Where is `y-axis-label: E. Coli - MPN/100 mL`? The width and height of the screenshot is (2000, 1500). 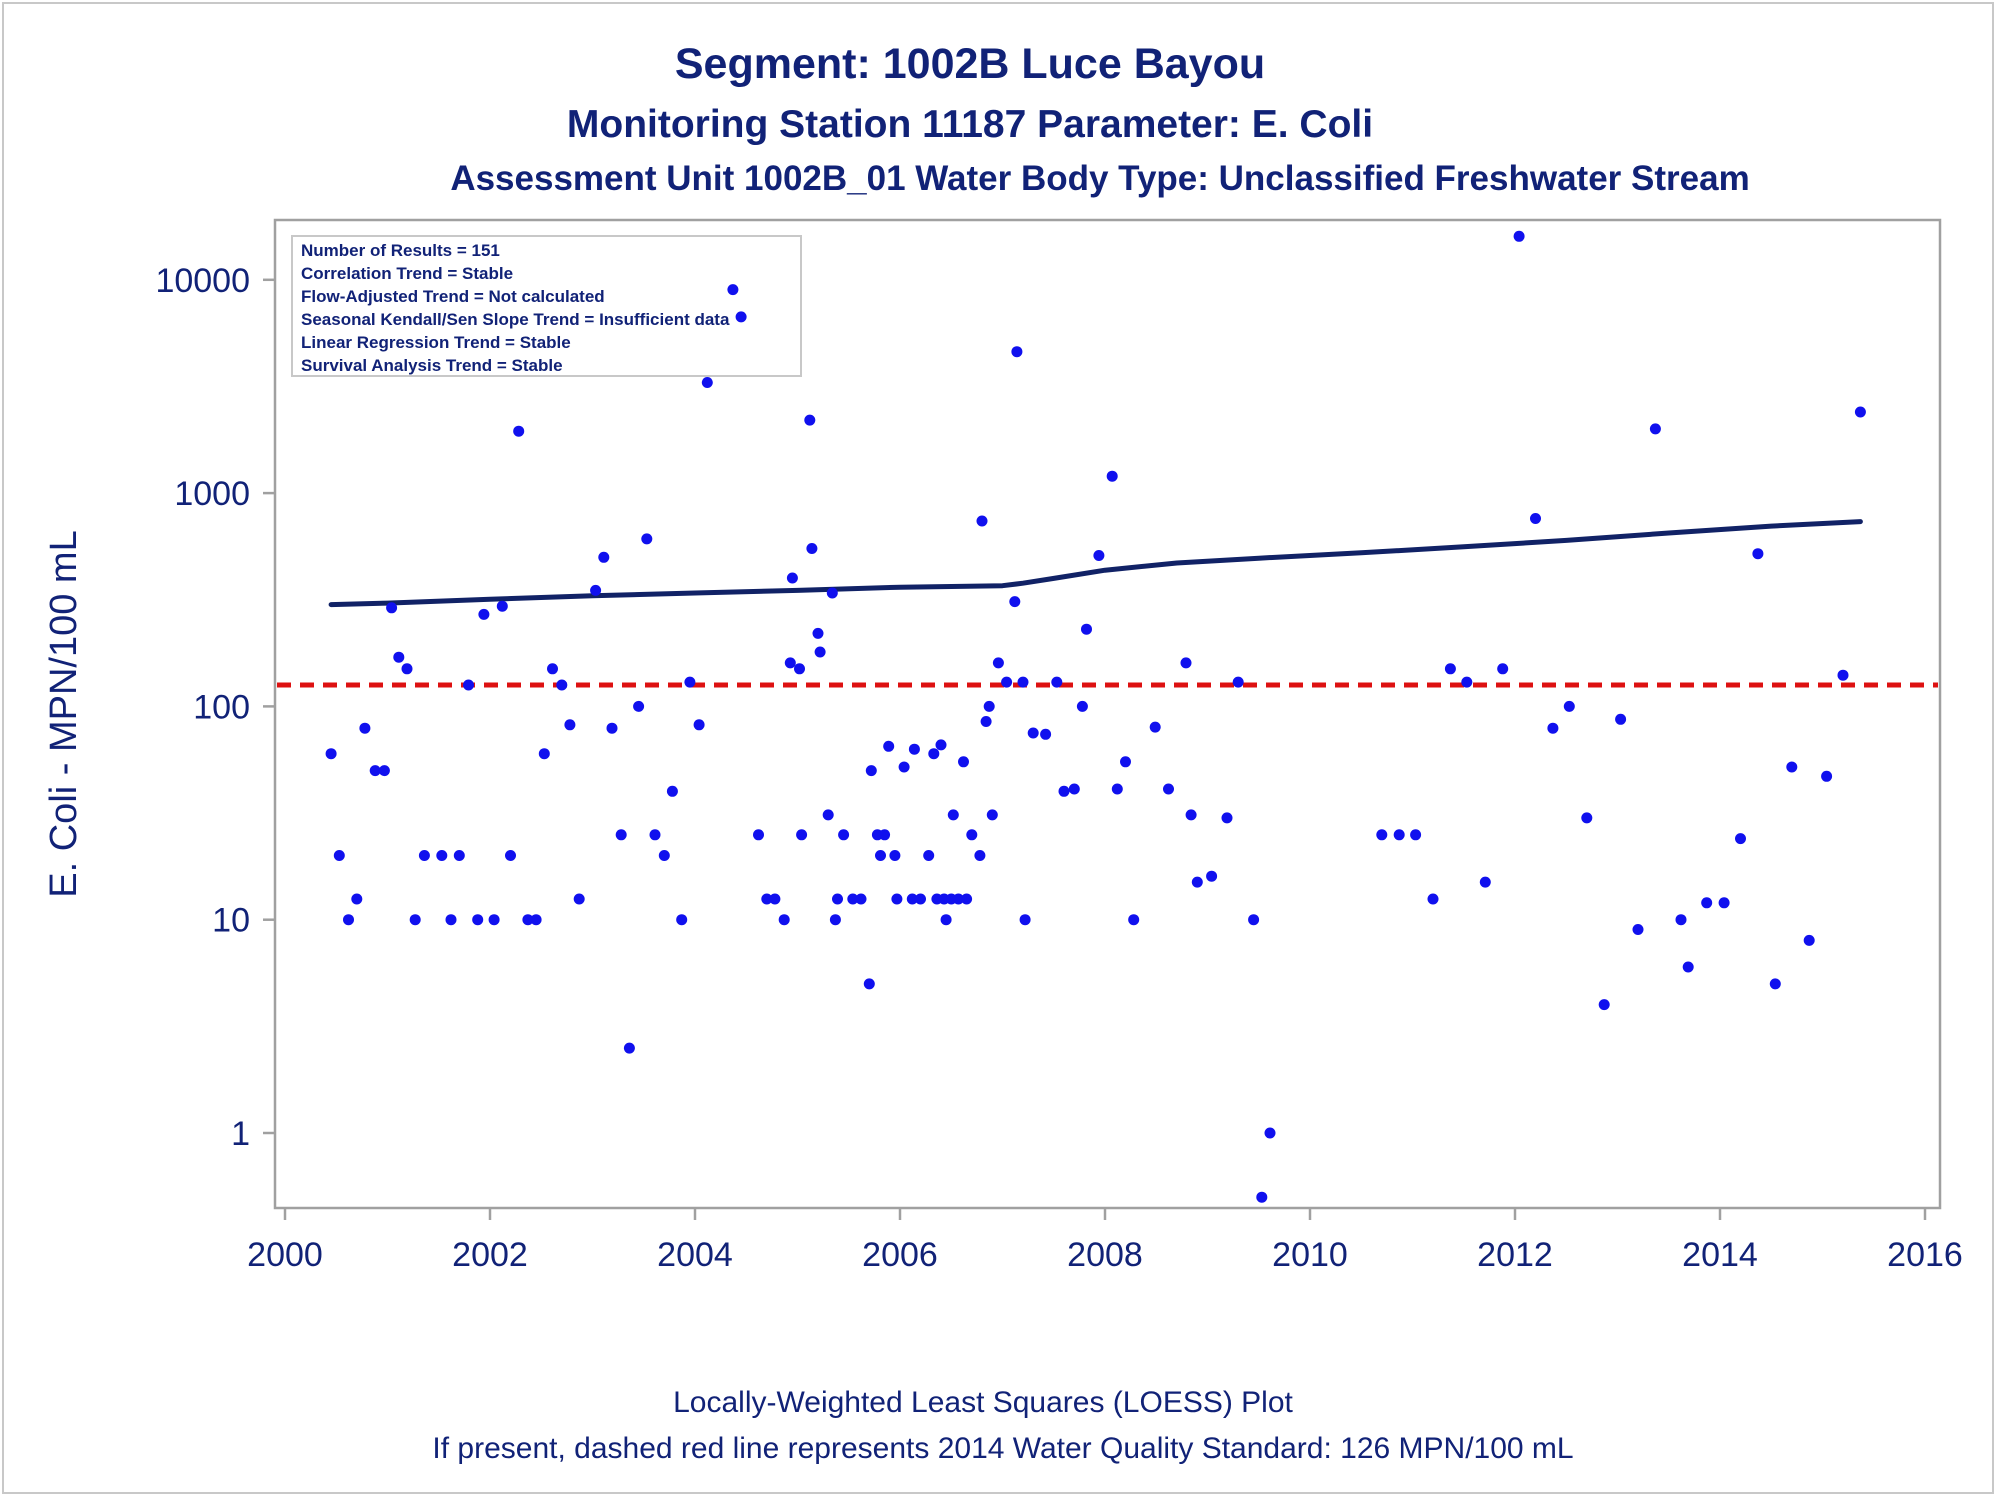
y-axis-label: E. Coli - MPN/100 mL is located at coordinates (64, 713).